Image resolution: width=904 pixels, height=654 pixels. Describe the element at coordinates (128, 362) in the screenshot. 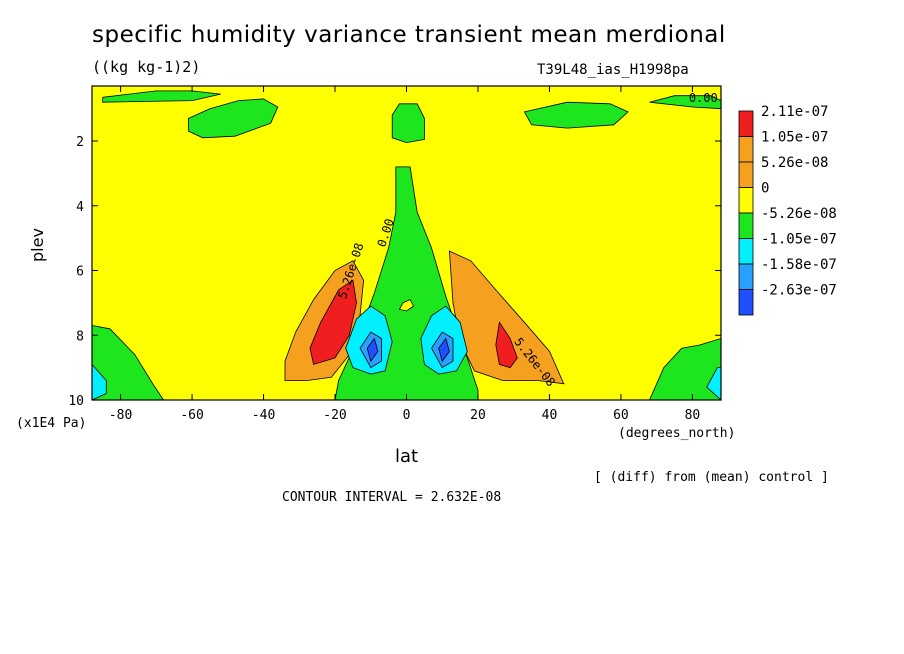

I see `region-green-bottom-left-corner` at that location.